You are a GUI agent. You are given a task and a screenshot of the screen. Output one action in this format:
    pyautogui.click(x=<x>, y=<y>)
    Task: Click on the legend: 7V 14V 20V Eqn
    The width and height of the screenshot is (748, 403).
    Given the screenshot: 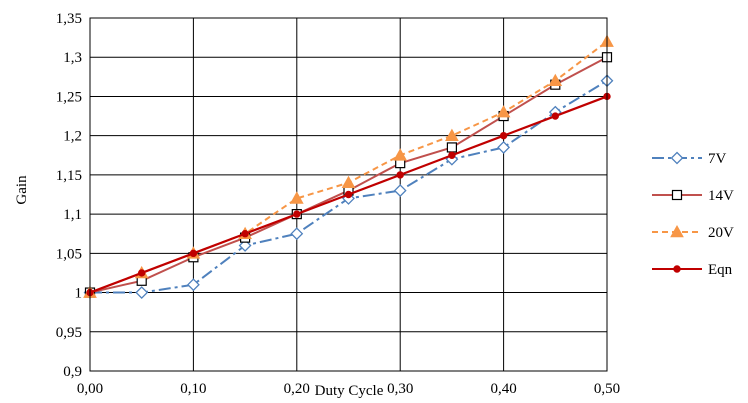 What is the action you would take?
    pyautogui.click(x=693, y=214)
    